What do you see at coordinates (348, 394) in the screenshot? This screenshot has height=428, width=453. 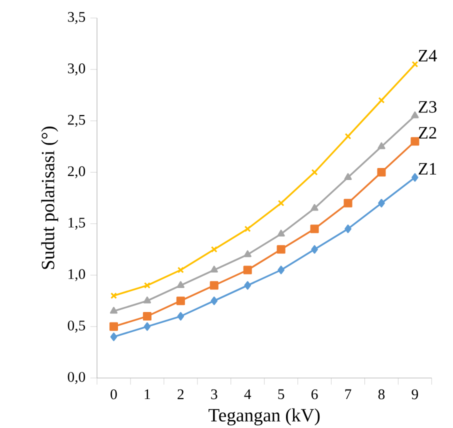 I see `x-tick-label: 7` at bounding box center [348, 394].